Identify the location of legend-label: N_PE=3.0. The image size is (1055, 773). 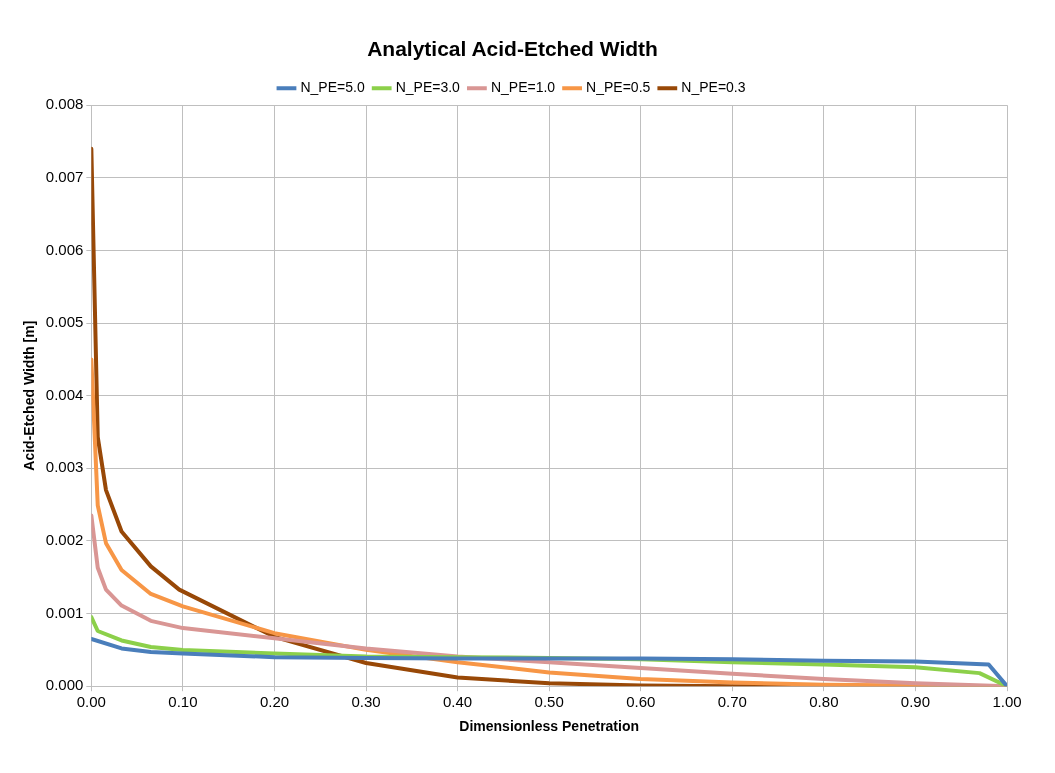
(428, 87).